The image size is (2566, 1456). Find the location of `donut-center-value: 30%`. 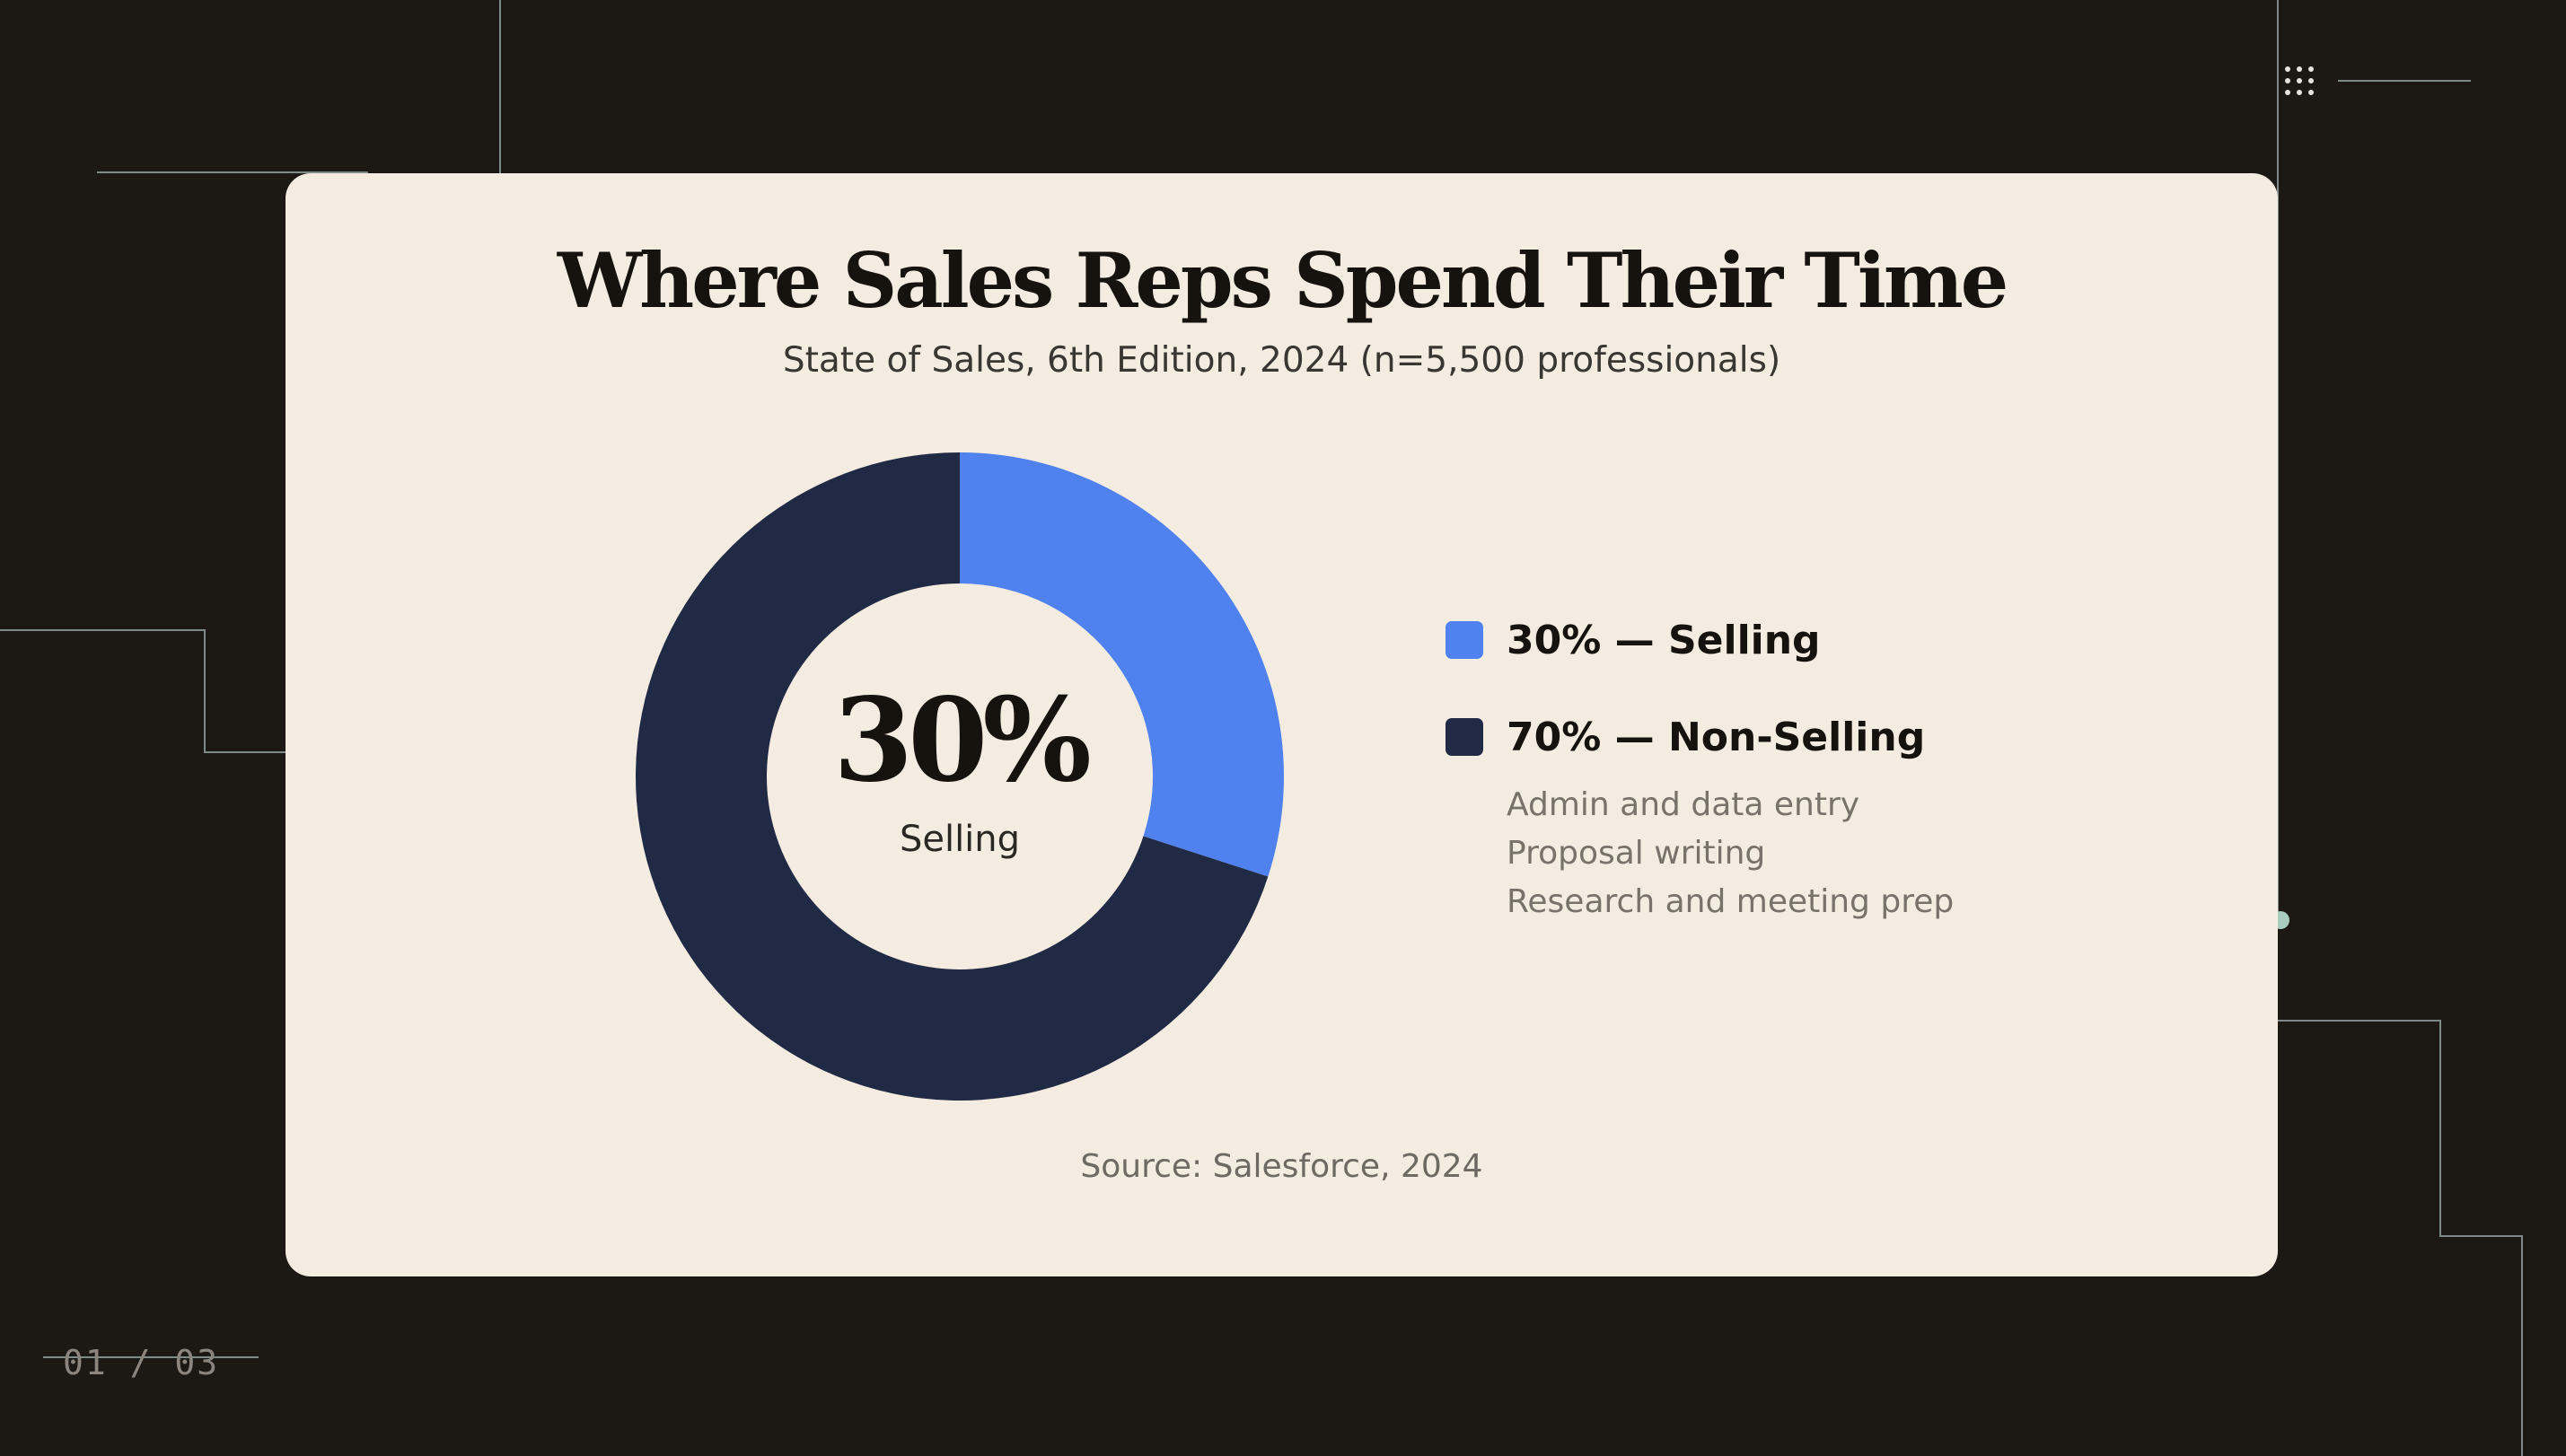

donut-center-value: 30% is located at coordinates (963, 741).